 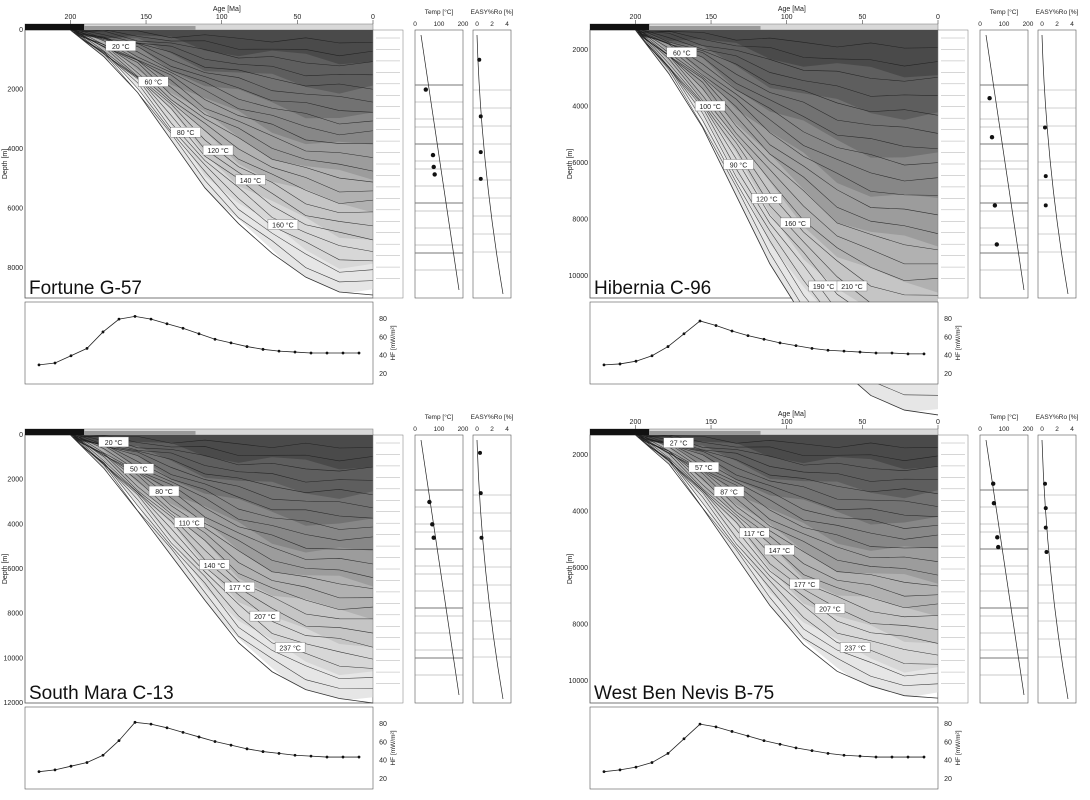 What do you see at coordinates (492, 569) in the screenshot?
I see `ro-panel-frame` at bounding box center [492, 569].